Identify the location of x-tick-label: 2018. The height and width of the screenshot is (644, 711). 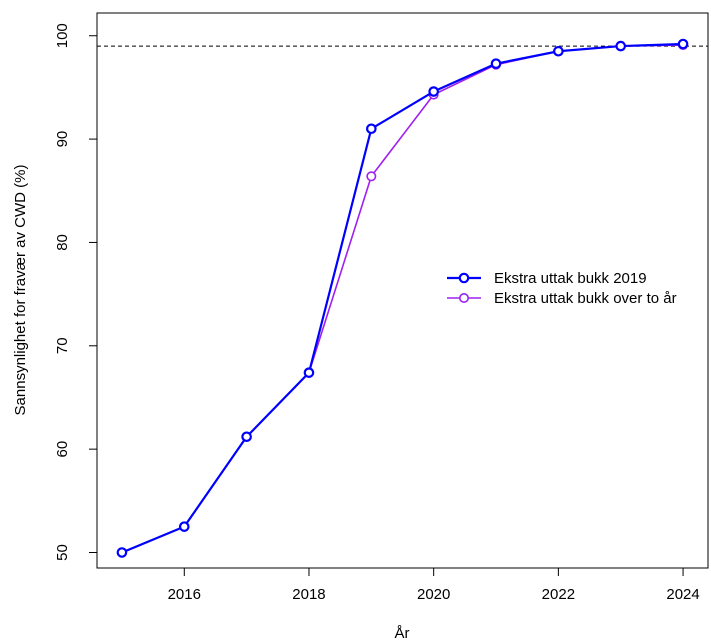
(308, 594).